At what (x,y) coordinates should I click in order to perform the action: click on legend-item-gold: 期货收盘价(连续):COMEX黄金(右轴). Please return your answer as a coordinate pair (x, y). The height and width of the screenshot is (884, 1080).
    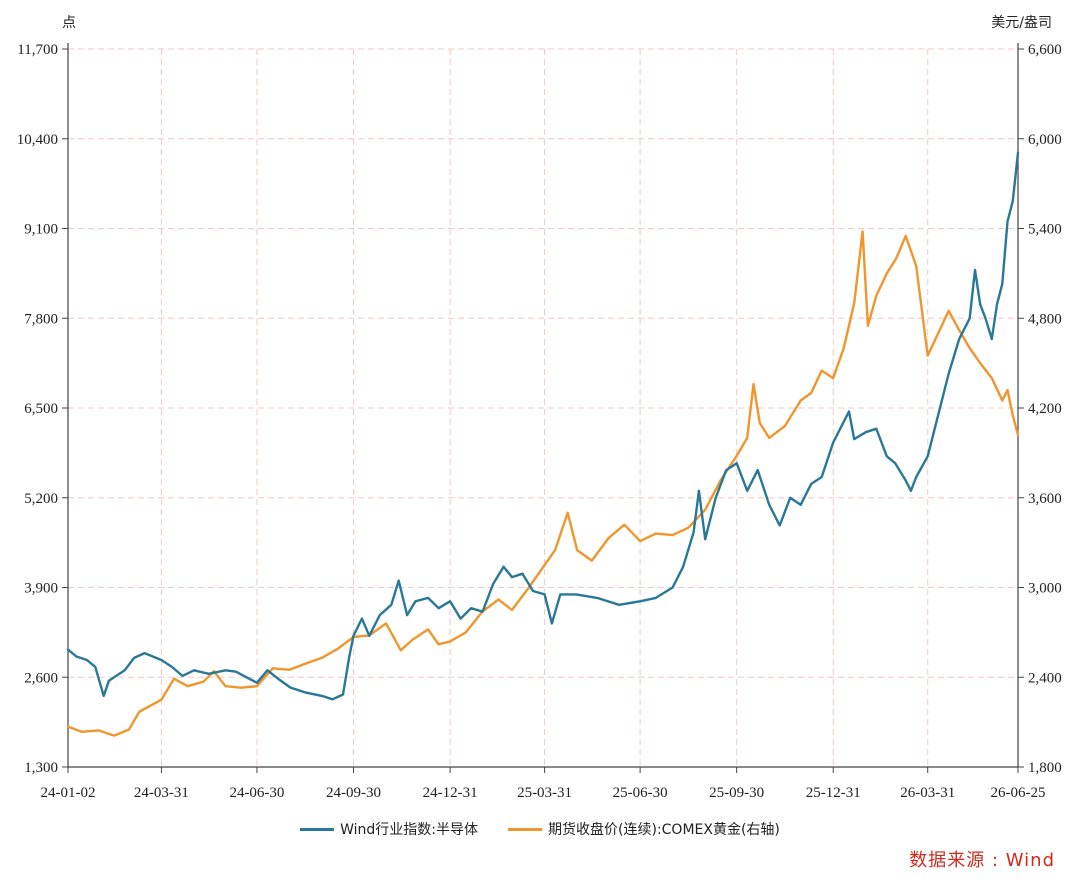
    Looking at the image, I should click on (644, 829).